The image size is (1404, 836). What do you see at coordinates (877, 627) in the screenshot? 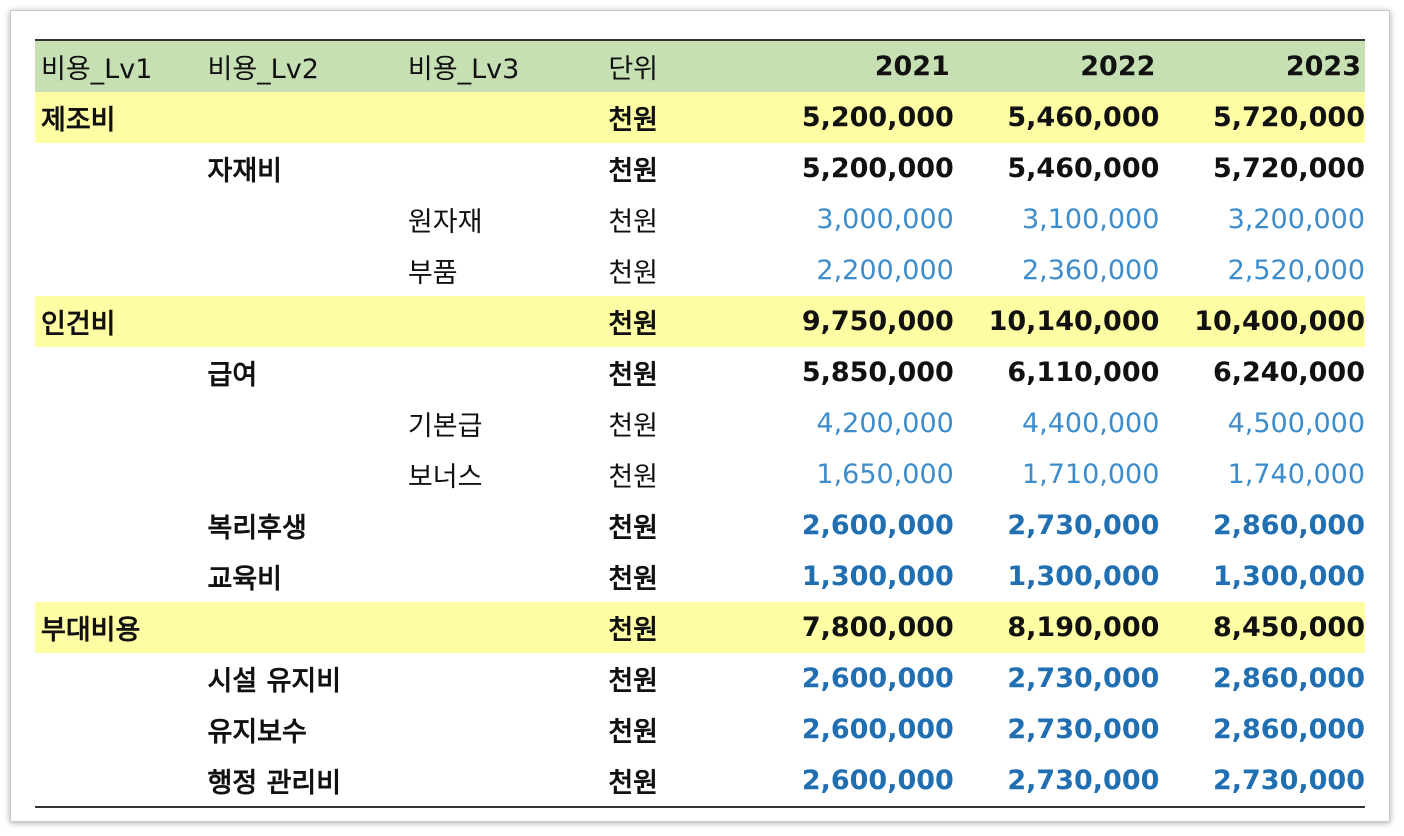
I see `cell-2021: 7,800,000` at bounding box center [877, 627].